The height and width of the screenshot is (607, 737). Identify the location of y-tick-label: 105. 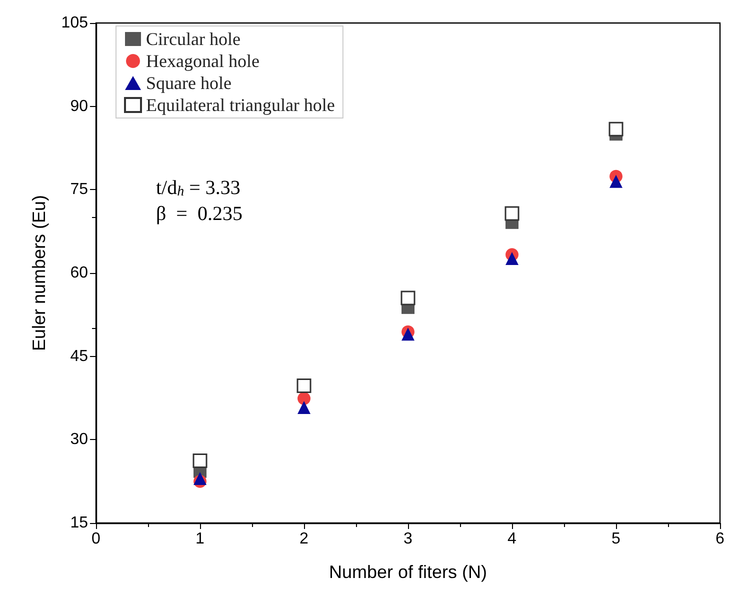
(74, 23).